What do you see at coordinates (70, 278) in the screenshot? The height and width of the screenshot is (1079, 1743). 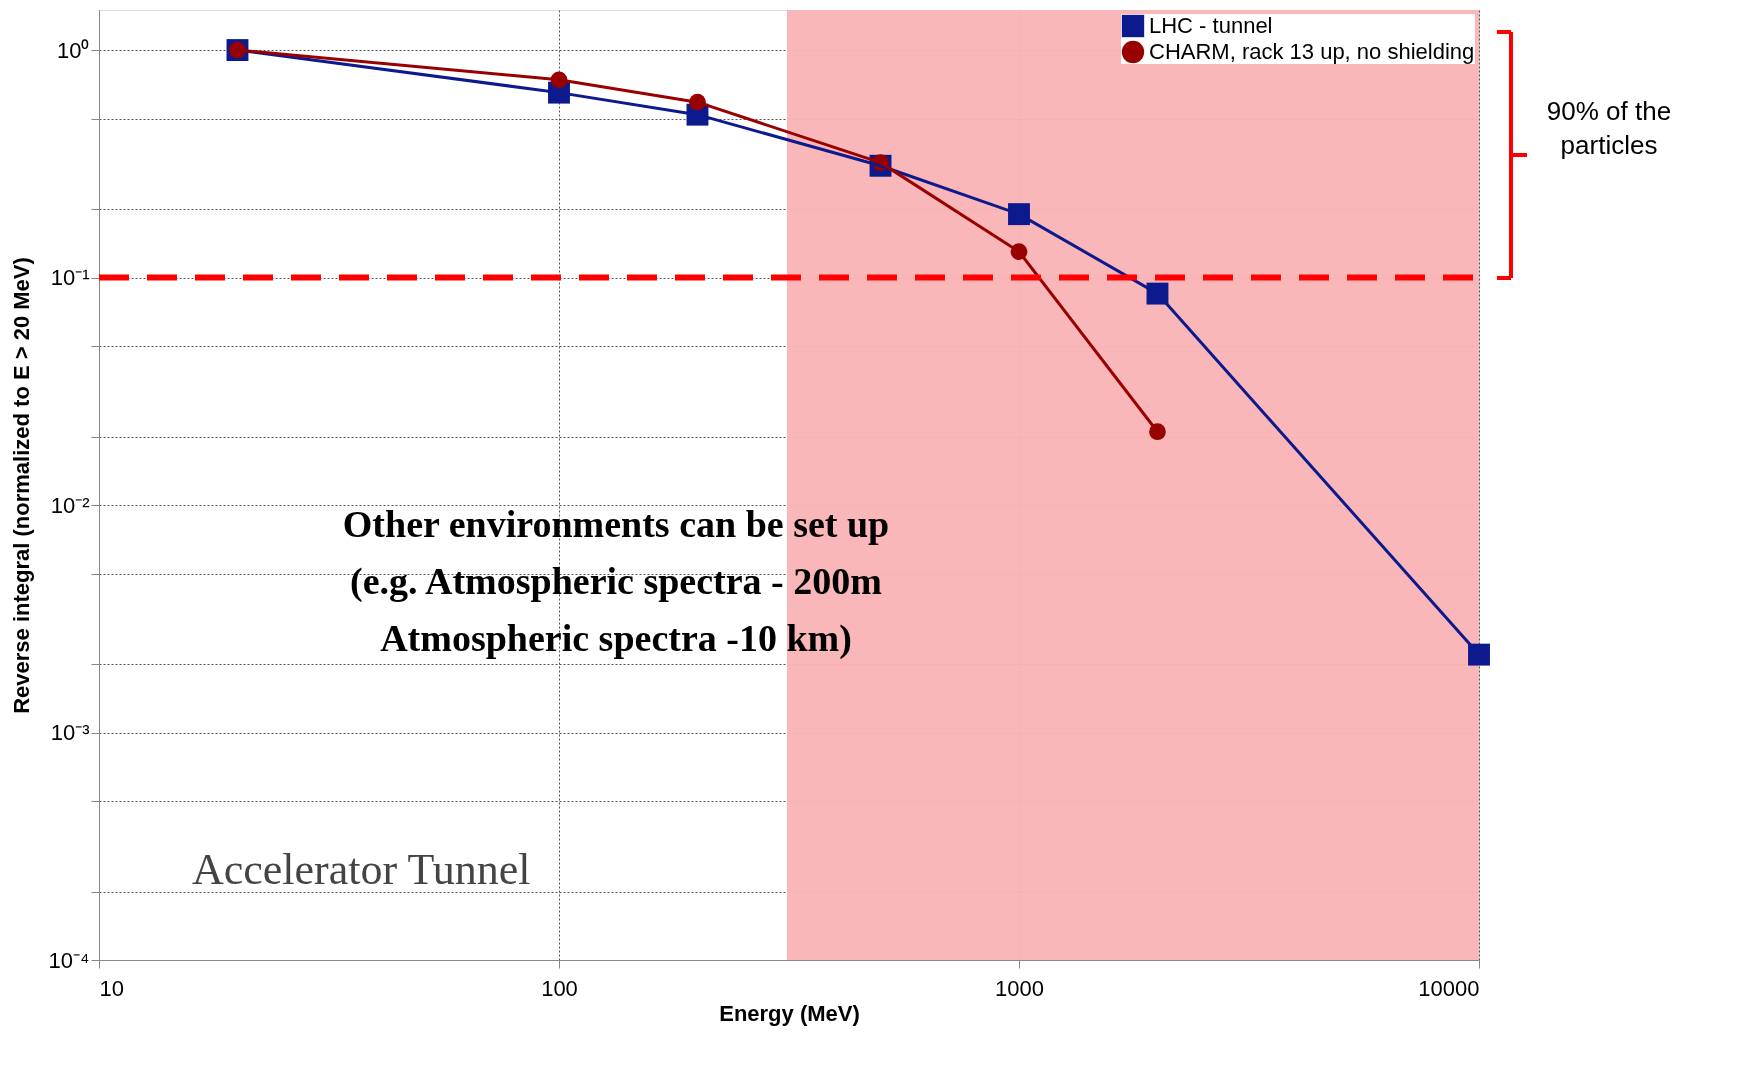 I see `y-tick-label: 10⁻¹` at bounding box center [70, 278].